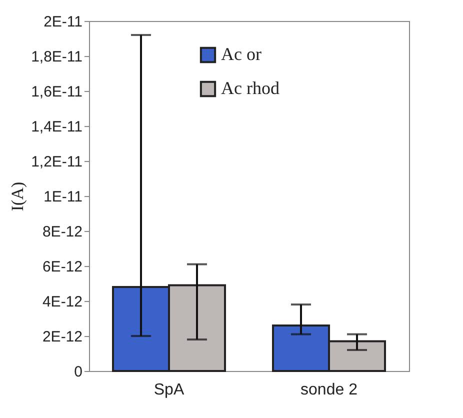  What do you see at coordinates (169, 390) in the screenshot?
I see `x-tick-label: SpA` at bounding box center [169, 390].